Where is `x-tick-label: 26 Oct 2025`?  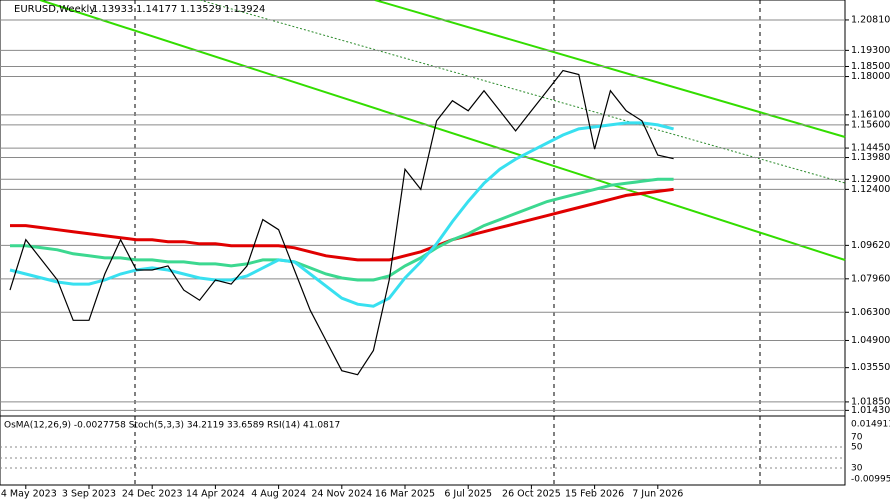
x-tick-label: 26 Oct 2025 is located at coordinates (531, 494).